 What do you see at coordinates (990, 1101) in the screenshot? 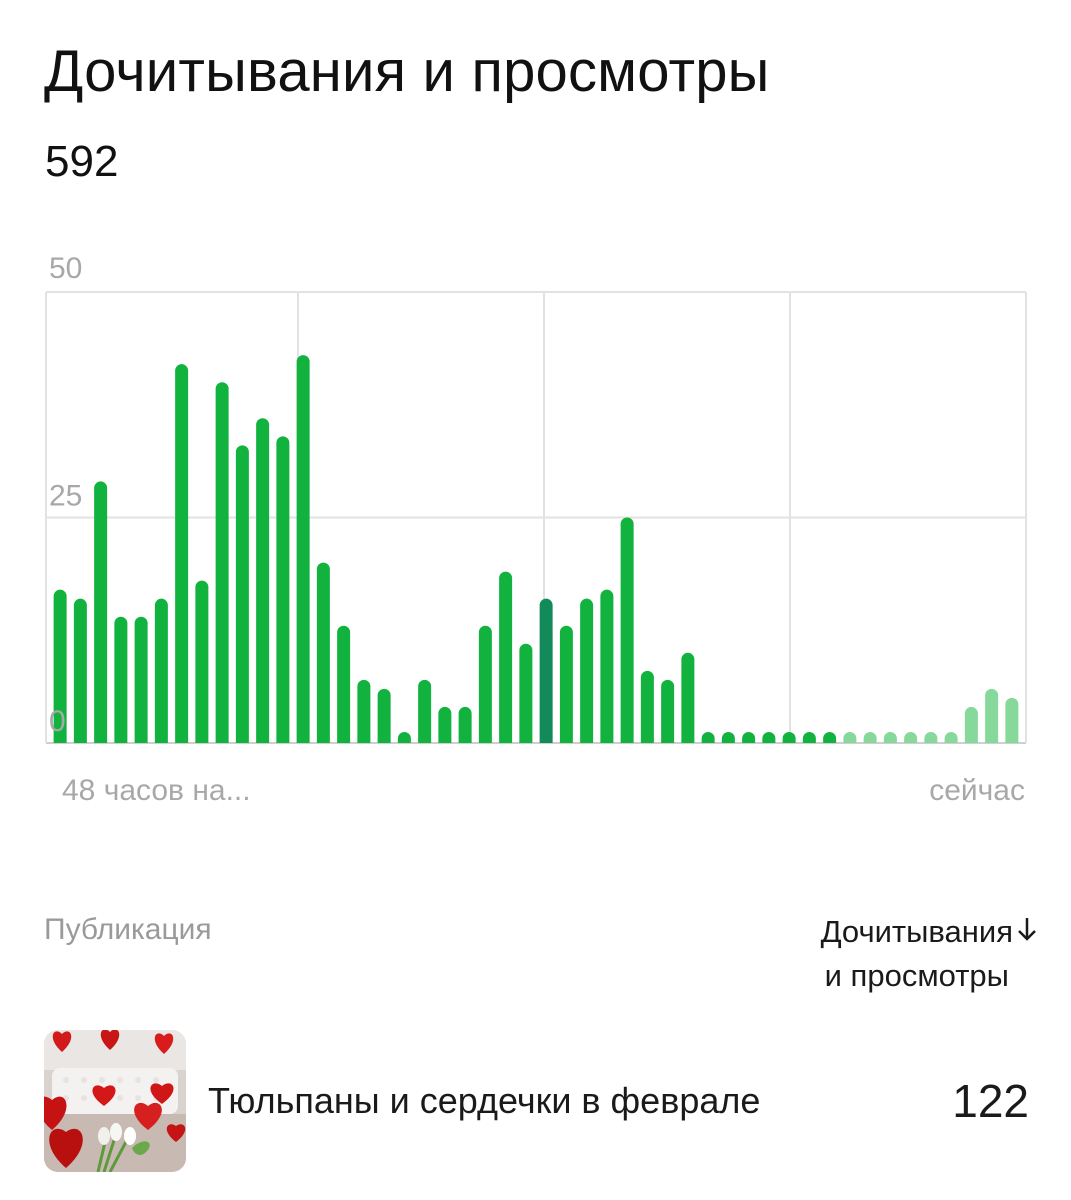
I see `publication-value: 122` at bounding box center [990, 1101].